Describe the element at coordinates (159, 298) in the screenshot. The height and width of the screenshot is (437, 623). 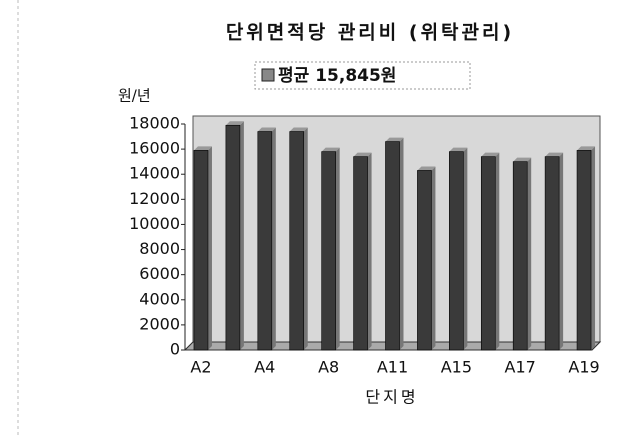
I see `y-tick-label: 4000` at that location.